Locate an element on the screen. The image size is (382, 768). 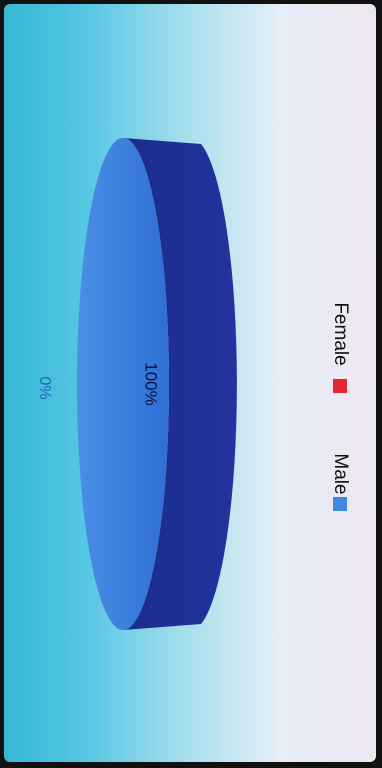
legend-label-male: Male is located at coordinates (340, 473).